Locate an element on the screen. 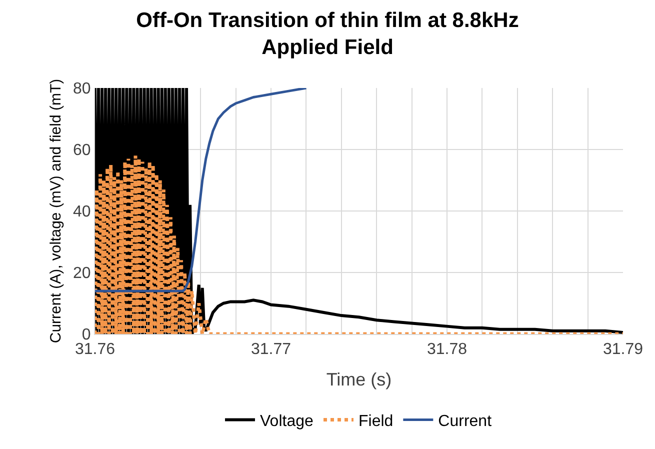 The width and height of the screenshot is (655, 449). x-tick-label: 31.76 is located at coordinates (95, 349).